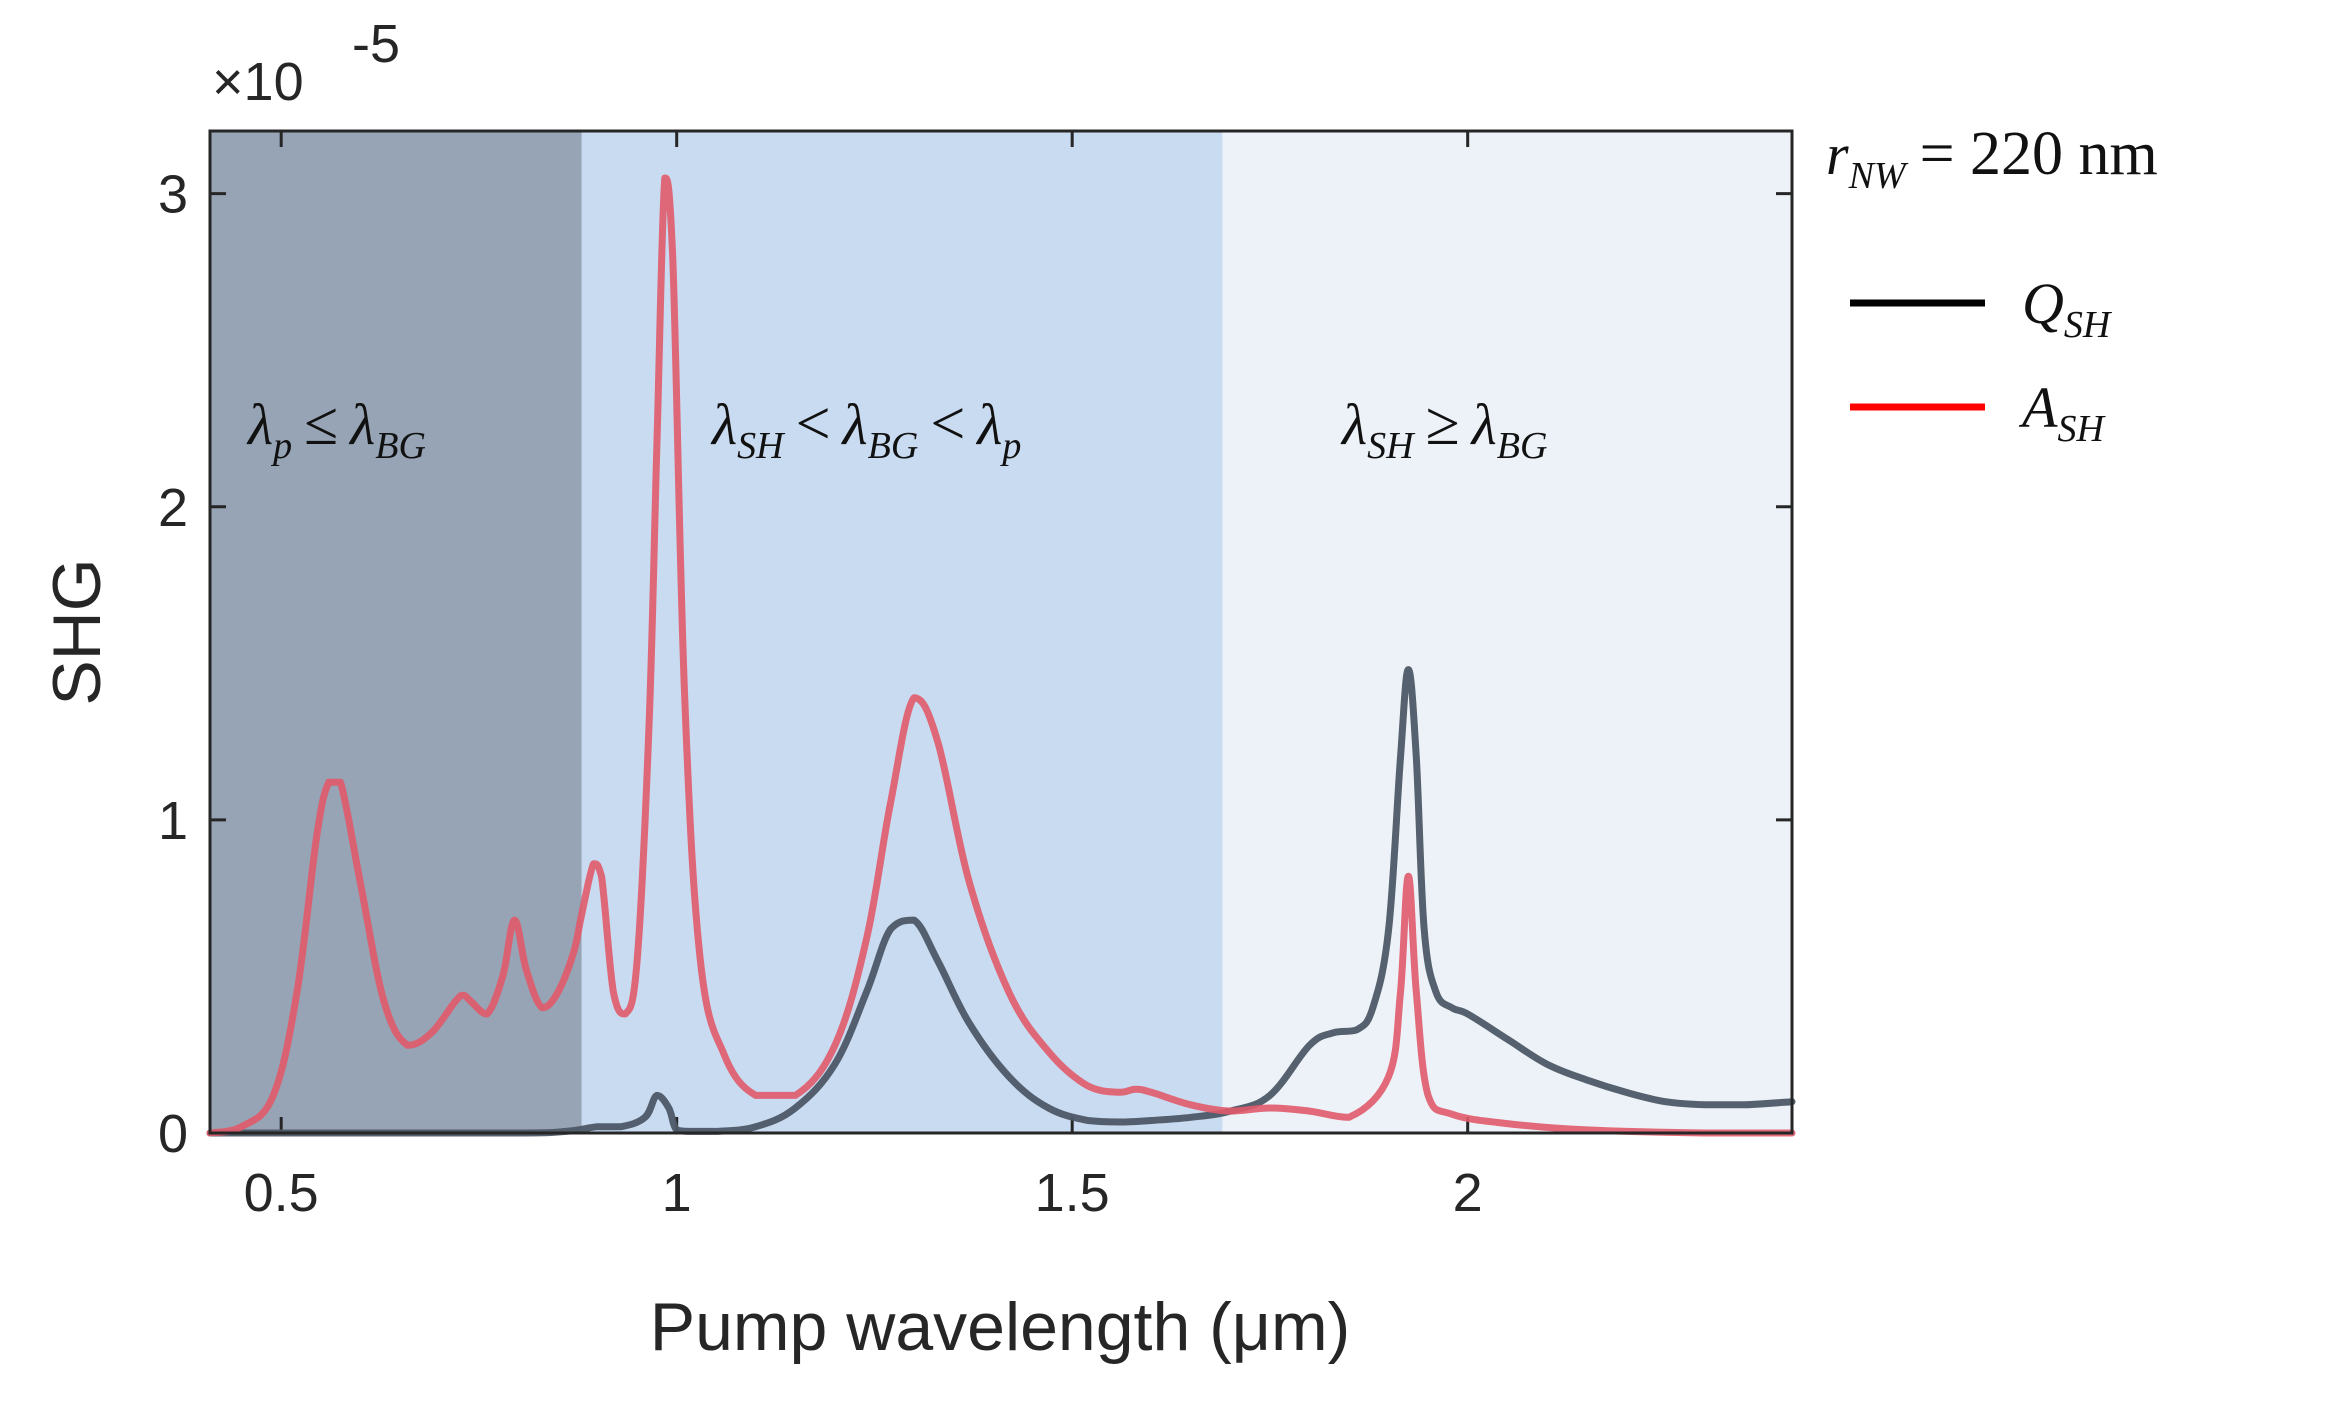  What do you see at coordinates (1992, 285) in the screenshot?
I see `legend: rNW = 220 nm QSH ASH` at bounding box center [1992, 285].